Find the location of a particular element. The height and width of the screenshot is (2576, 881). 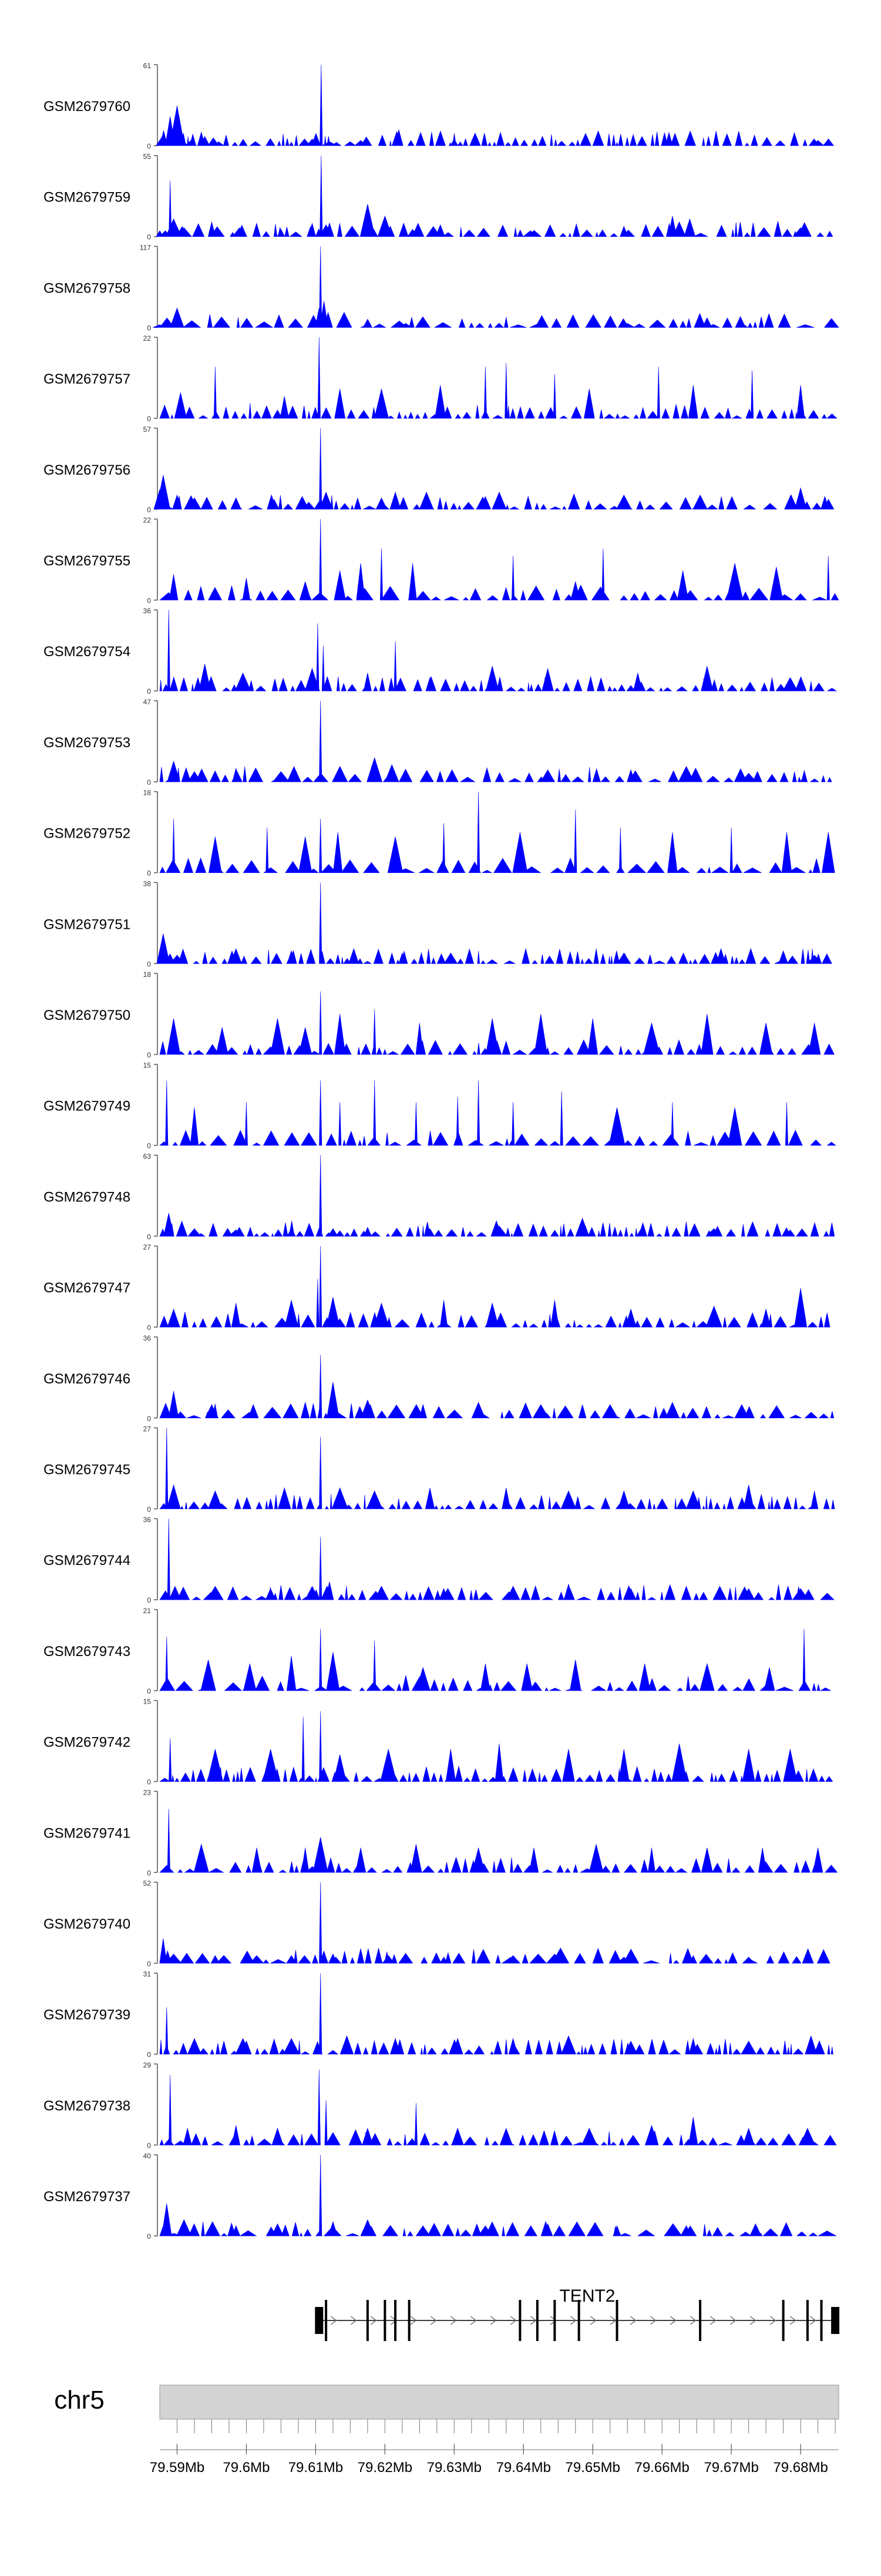

track-GSM2679759: GSM2679759 55 0 is located at coordinates (438, 197).